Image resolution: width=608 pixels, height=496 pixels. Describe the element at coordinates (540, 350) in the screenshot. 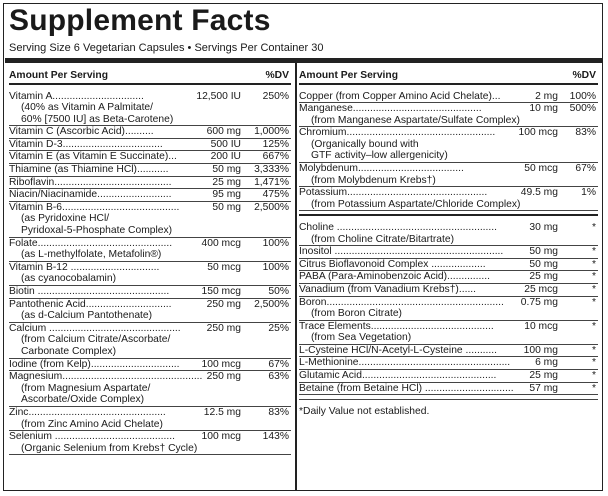

I see `nutrient-amount: 100 mg` at that location.